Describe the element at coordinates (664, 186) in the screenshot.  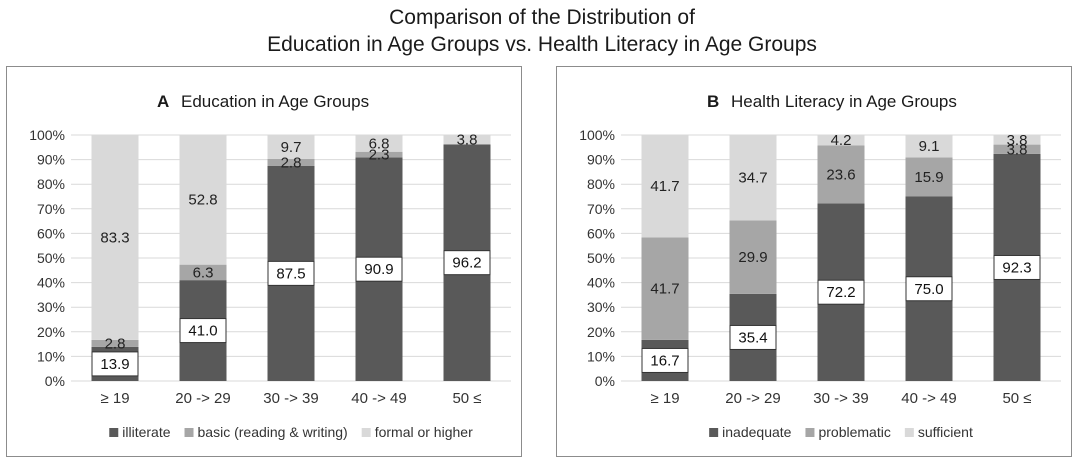
I see `data-label-sufficient: 41.7` at that location.